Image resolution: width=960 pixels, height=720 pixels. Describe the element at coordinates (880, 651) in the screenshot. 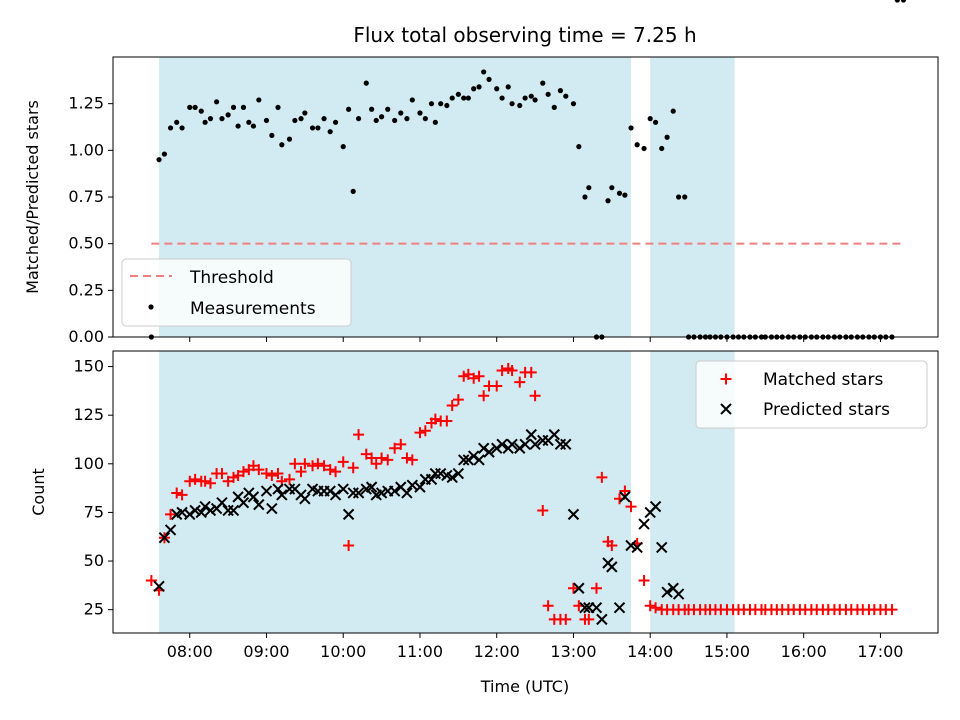

I see `x-tick-label: 17:00` at that location.